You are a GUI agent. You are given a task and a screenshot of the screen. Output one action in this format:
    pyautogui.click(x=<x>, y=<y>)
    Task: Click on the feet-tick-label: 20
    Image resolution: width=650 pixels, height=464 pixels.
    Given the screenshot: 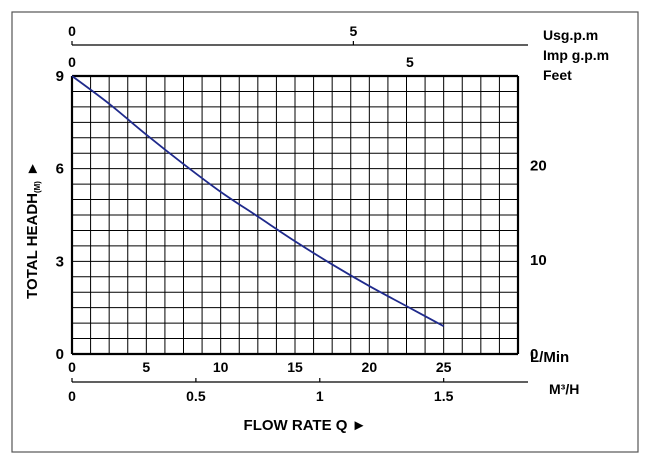 What is the action you would take?
    pyautogui.click(x=538, y=166)
    